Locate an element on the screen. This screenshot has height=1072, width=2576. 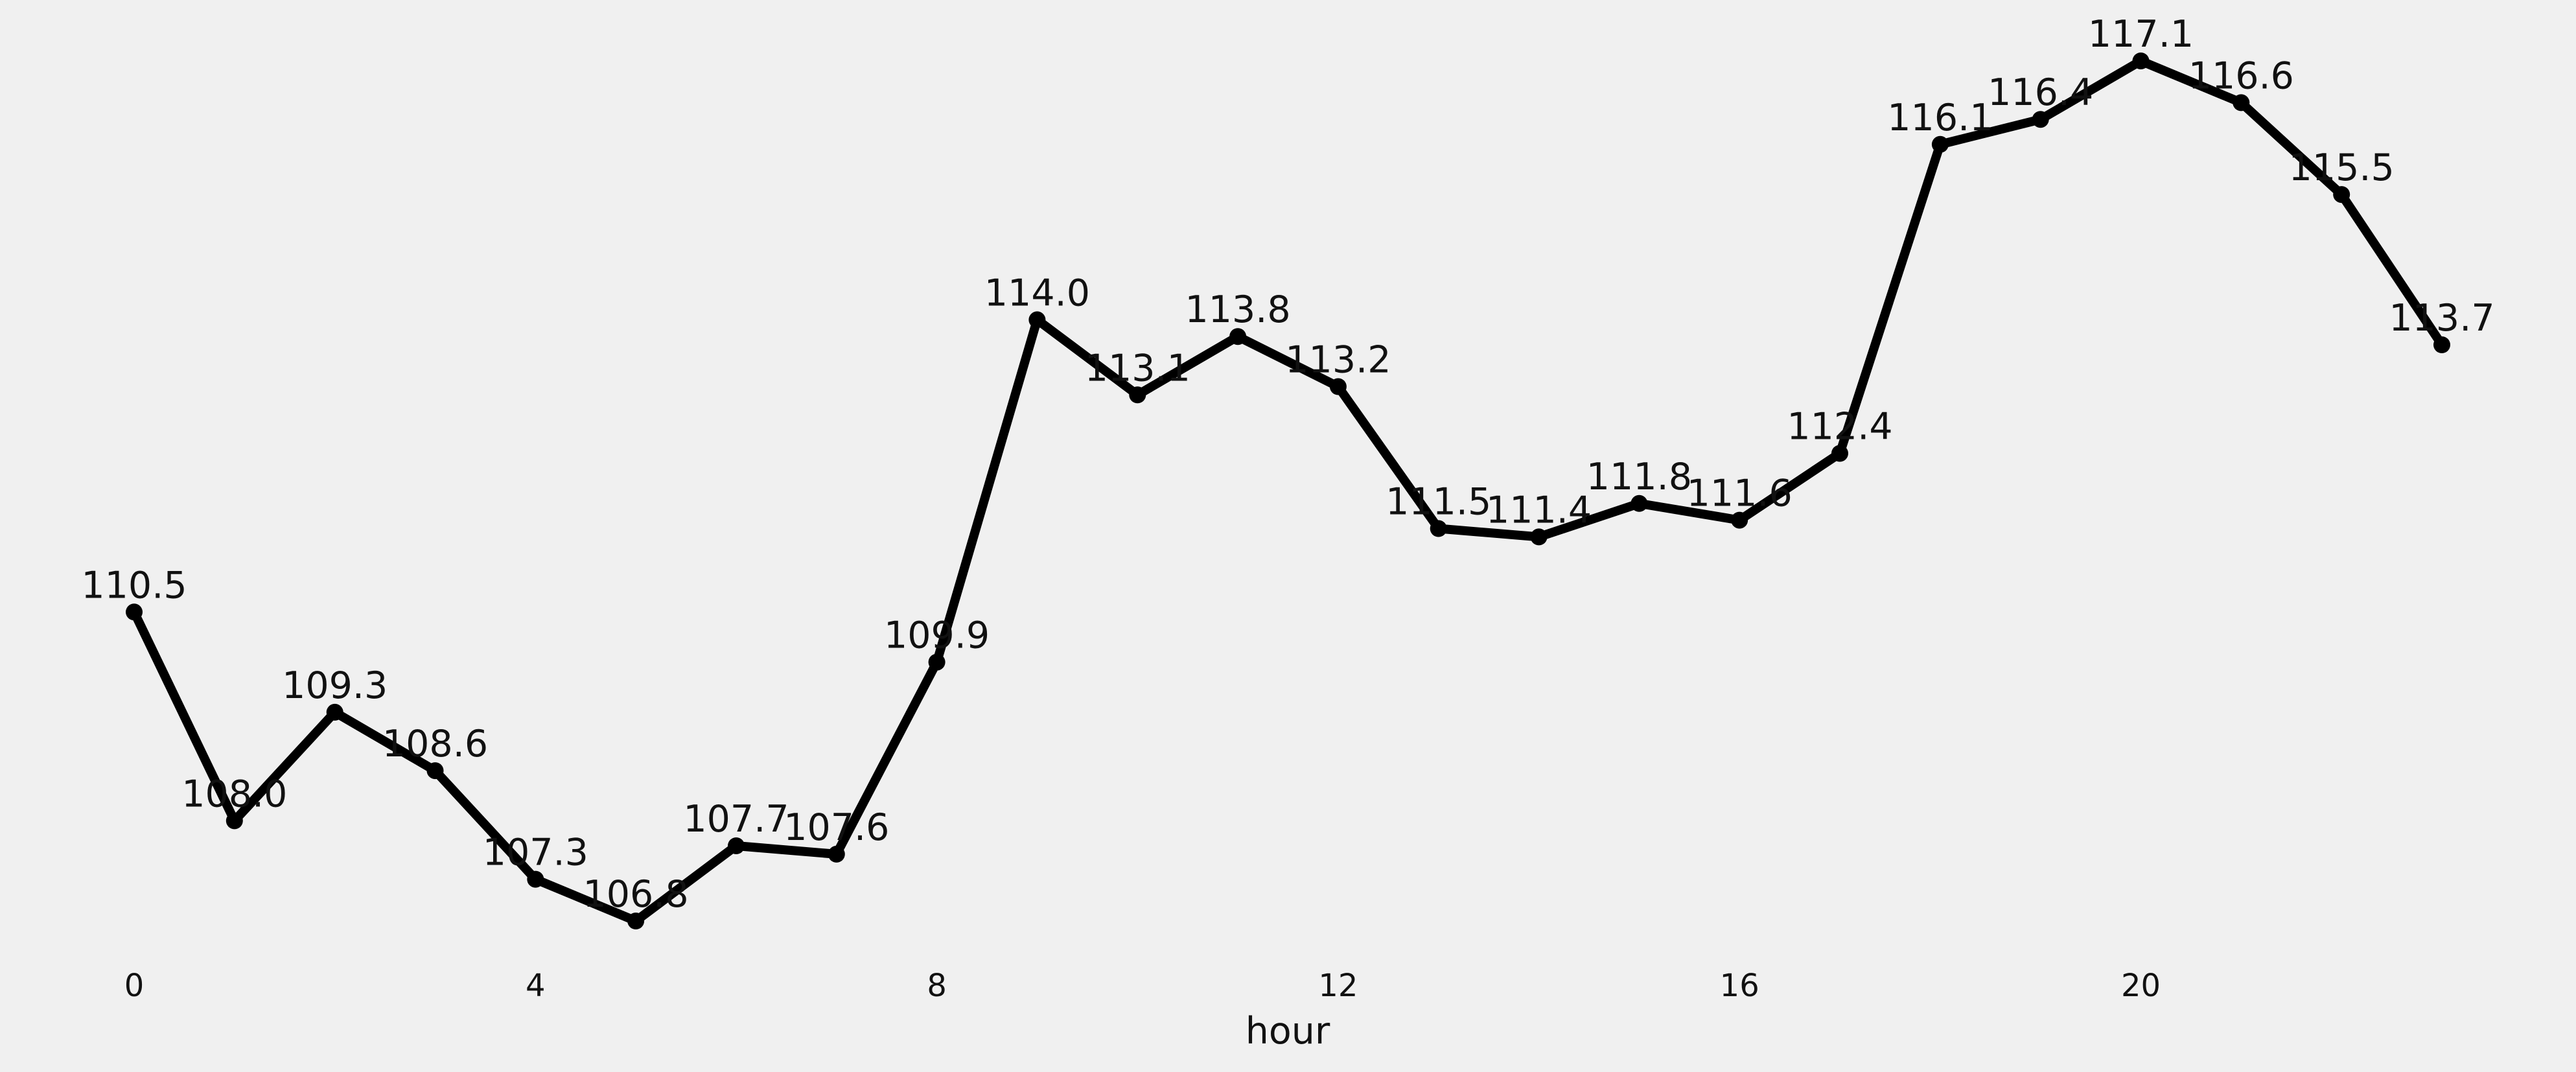
data-label: 109.9 is located at coordinates (937, 635).